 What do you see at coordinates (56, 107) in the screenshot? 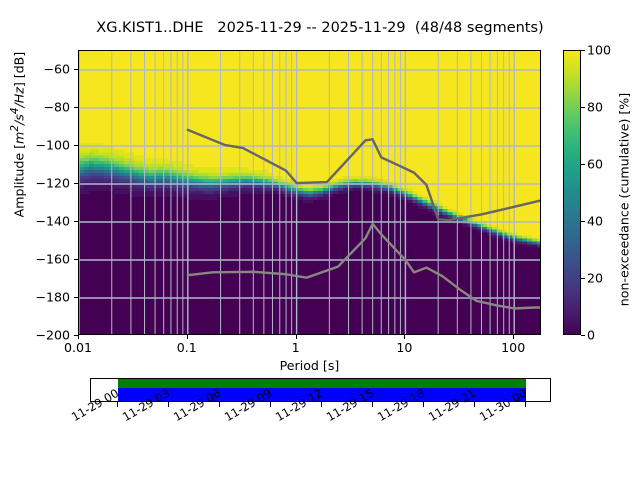
I see `y-tick-label: −80` at bounding box center [56, 107].